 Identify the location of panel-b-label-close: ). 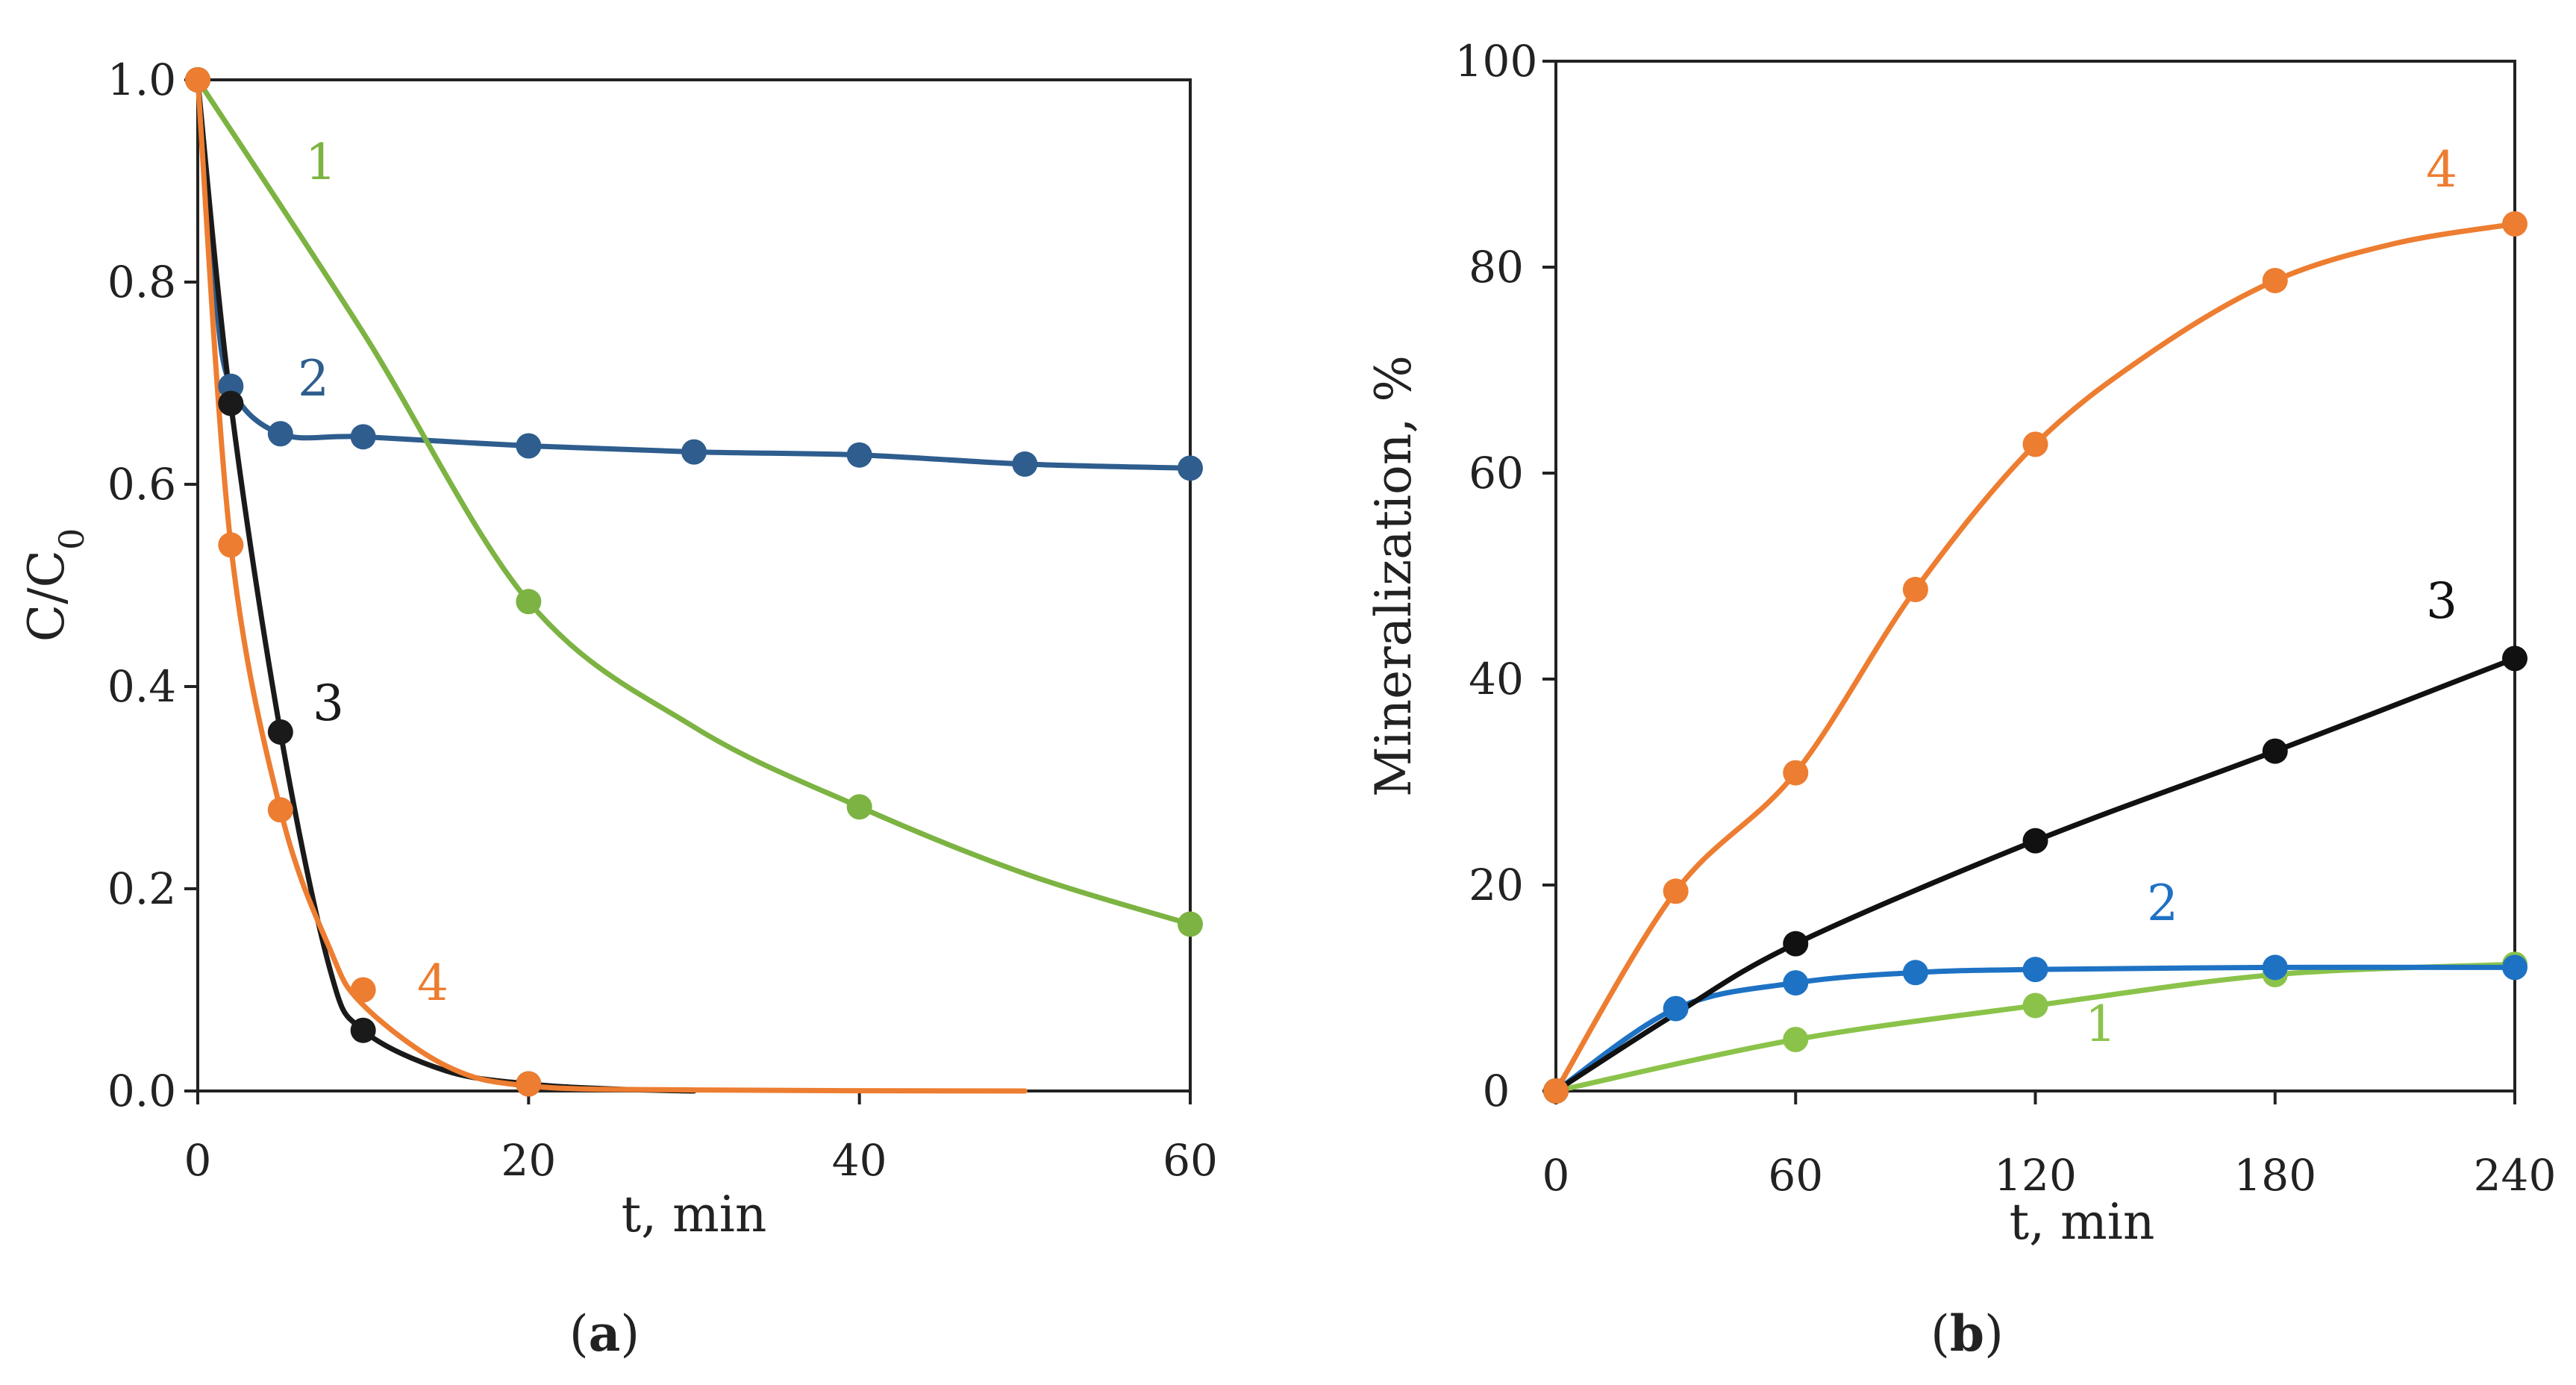
(1994, 1334).